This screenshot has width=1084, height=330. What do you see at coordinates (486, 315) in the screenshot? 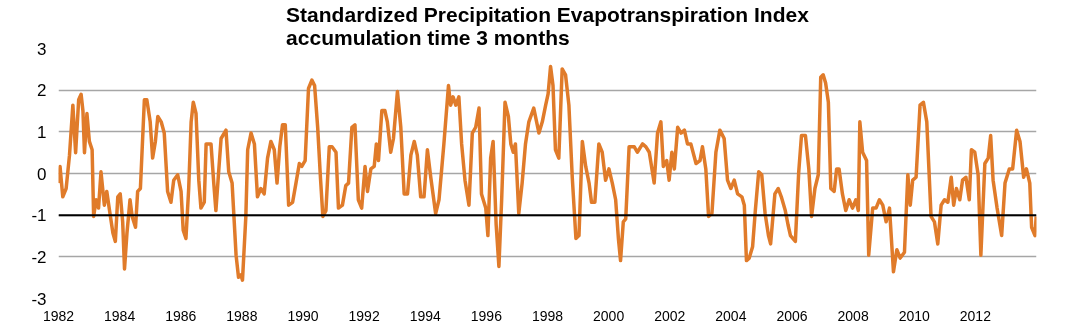
I see `x-tick-label: 1996` at bounding box center [486, 315].